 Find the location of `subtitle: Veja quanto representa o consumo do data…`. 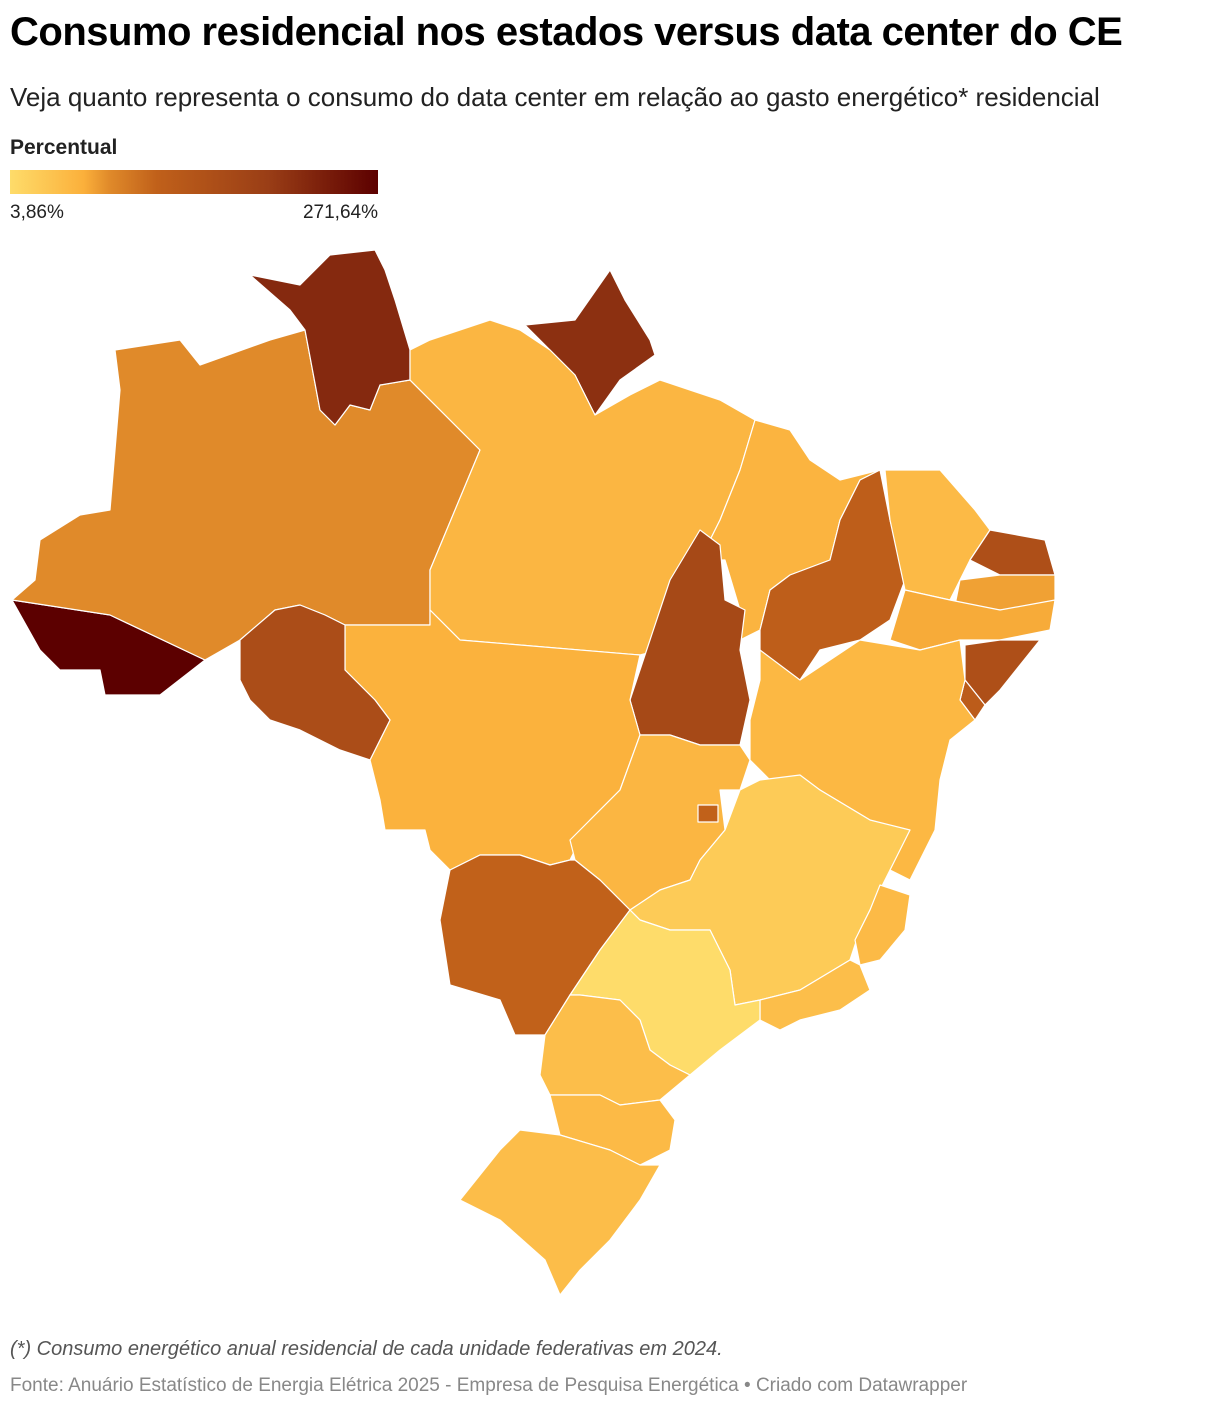

subtitle: Veja quanto representa o consumo do data… is located at coordinates (555, 97).